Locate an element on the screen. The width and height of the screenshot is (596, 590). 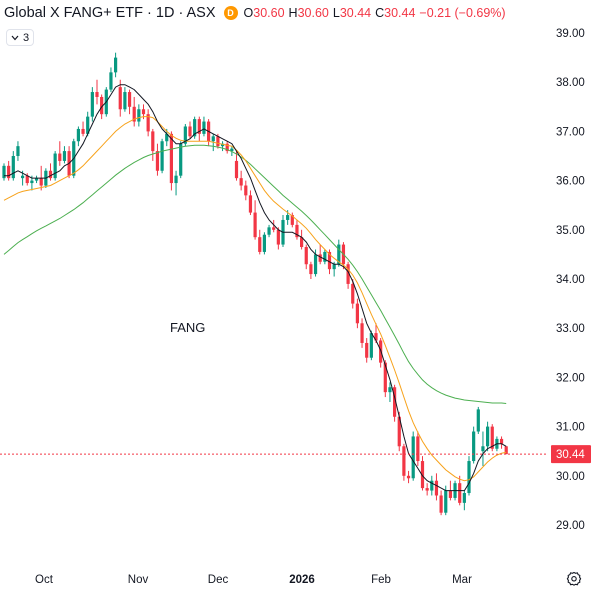
open-label: O is located at coordinates (248, 13).